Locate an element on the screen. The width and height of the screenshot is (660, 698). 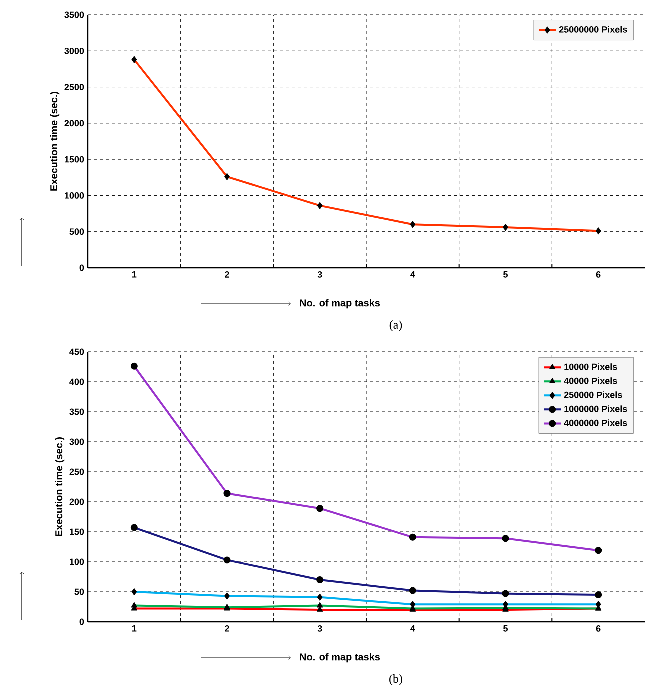
y-tick-label: 1000 is located at coordinates (74, 195).